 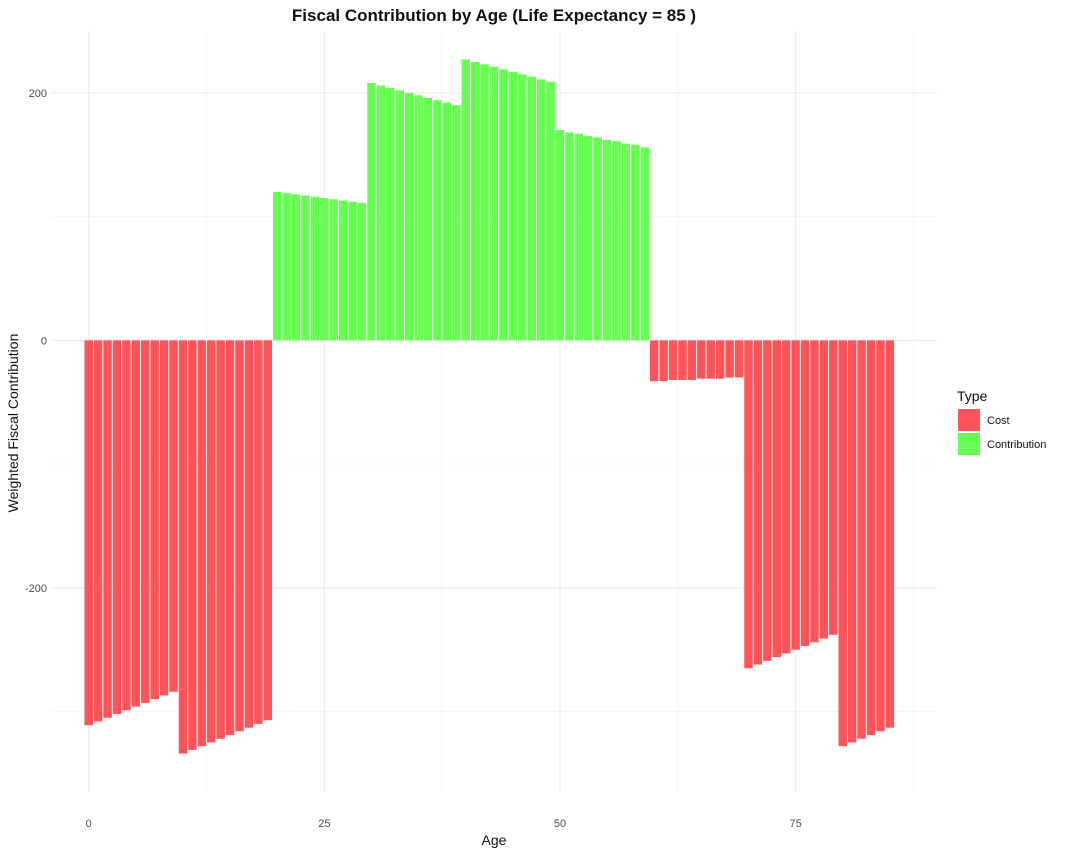 I want to click on x-tick-label: 75, so click(x=795, y=824).